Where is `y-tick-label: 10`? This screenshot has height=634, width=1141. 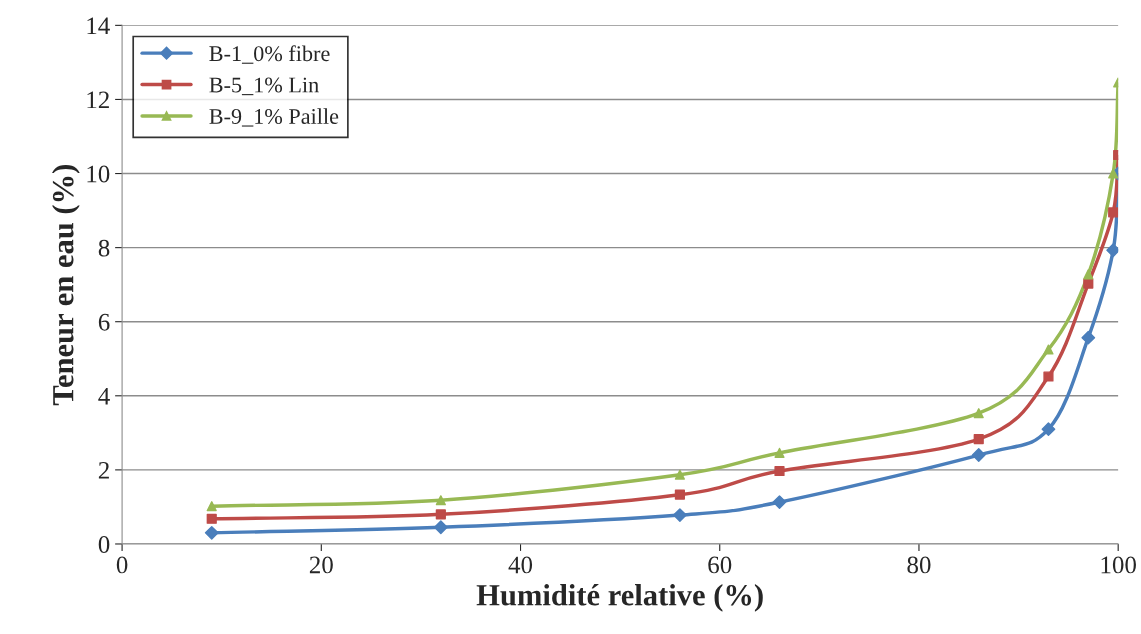 y-tick-label: 10 is located at coordinates (98, 174).